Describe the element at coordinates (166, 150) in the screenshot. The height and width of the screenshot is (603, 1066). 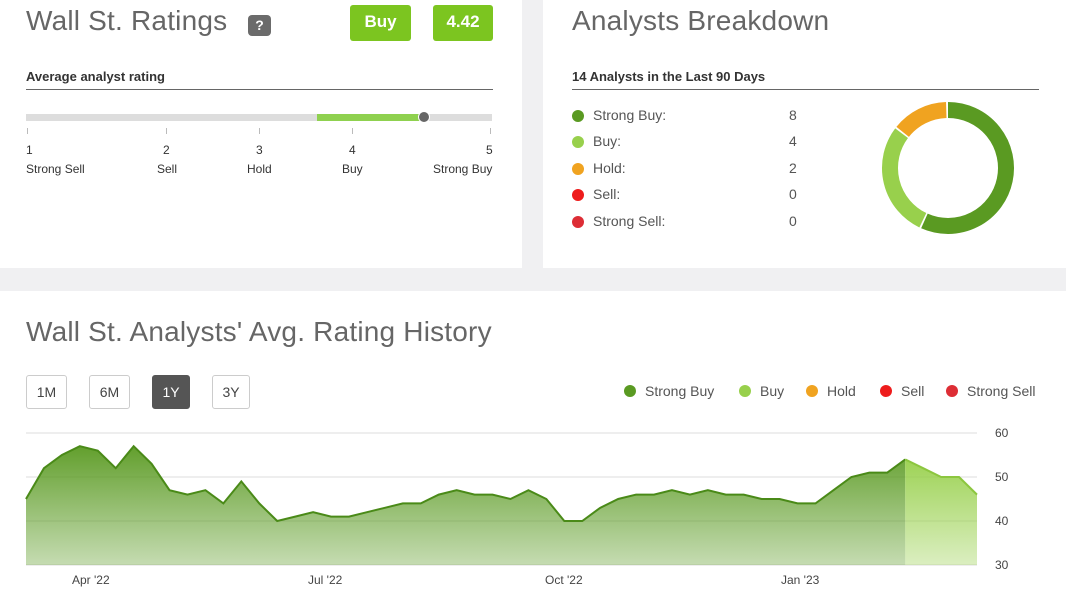
I see `scale-number: 2` at that location.